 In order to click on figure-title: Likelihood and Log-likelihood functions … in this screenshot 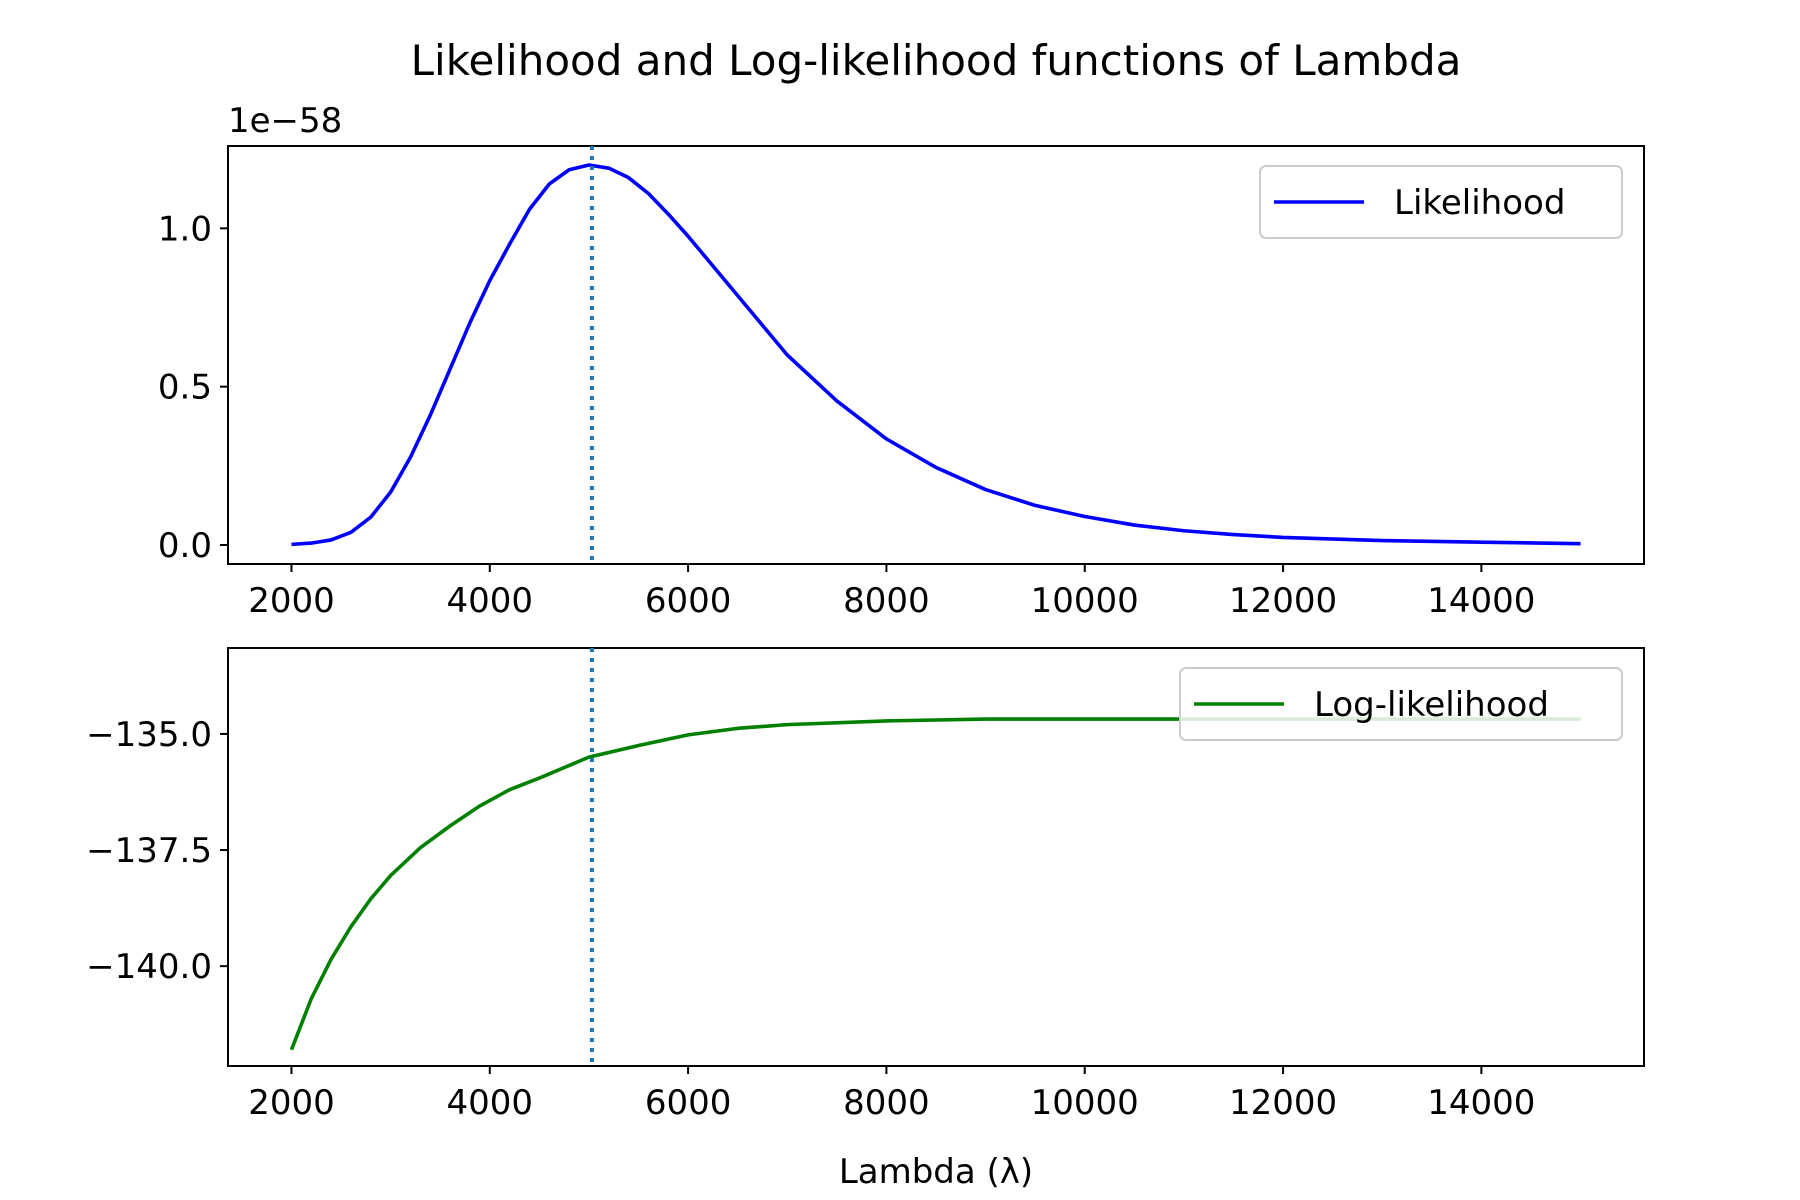, I will do `click(936, 60)`.